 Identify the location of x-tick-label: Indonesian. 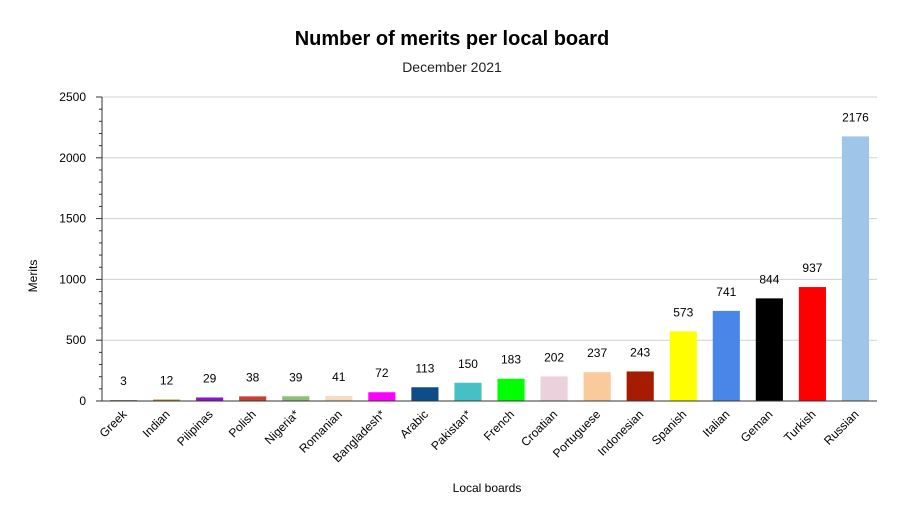
(620, 432).